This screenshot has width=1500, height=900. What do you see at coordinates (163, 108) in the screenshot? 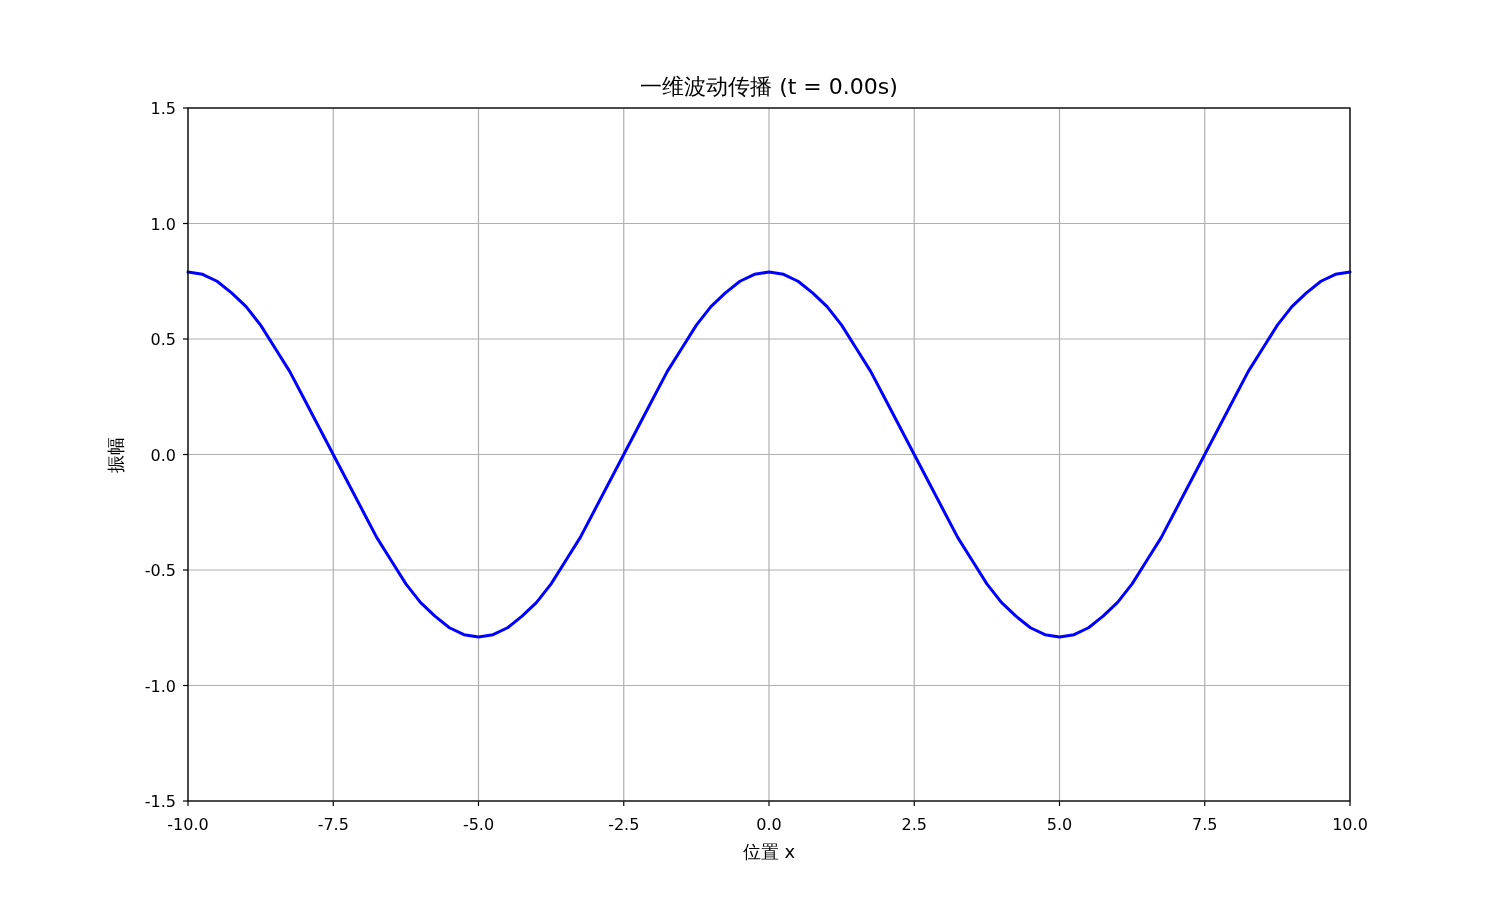
I see `y-tick-label: 1.5` at bounding box center [163, 108].